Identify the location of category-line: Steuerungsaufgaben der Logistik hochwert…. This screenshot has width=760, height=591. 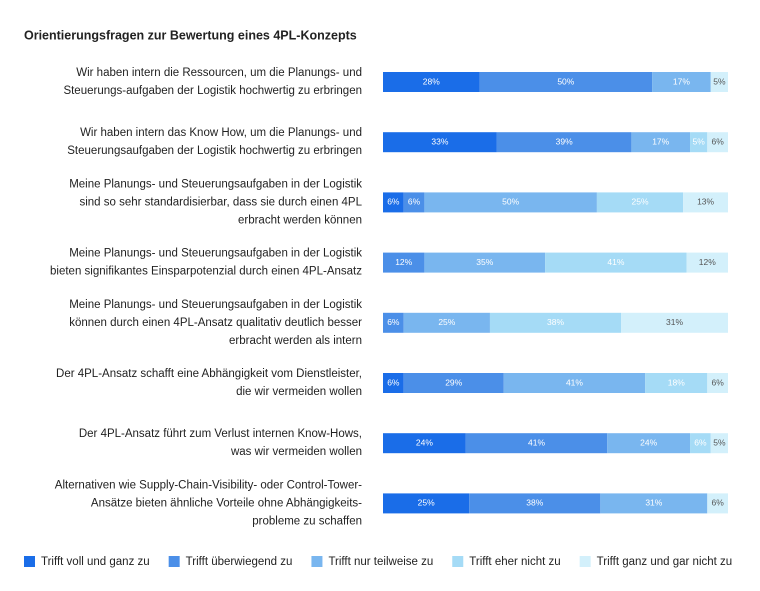
(214, 151).